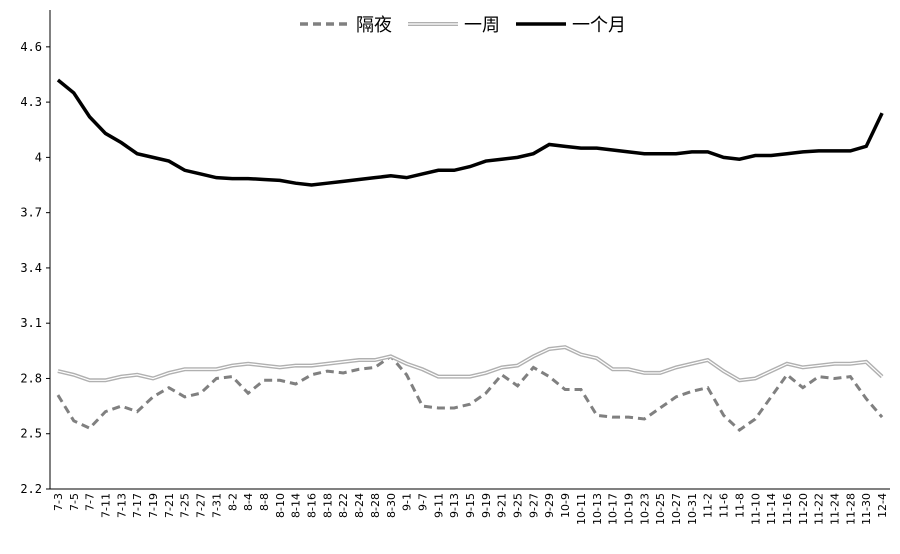  I want to click on x-tick-label: 9-13, so click(454, 505).